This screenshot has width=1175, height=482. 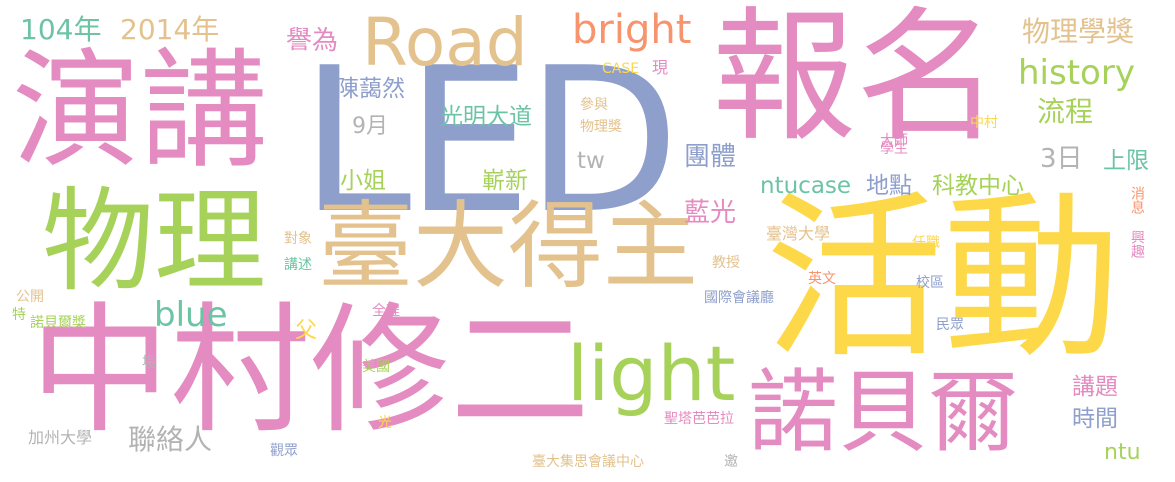 I want to click on word-cloud-word: 報名, so click(x=856, y=80).